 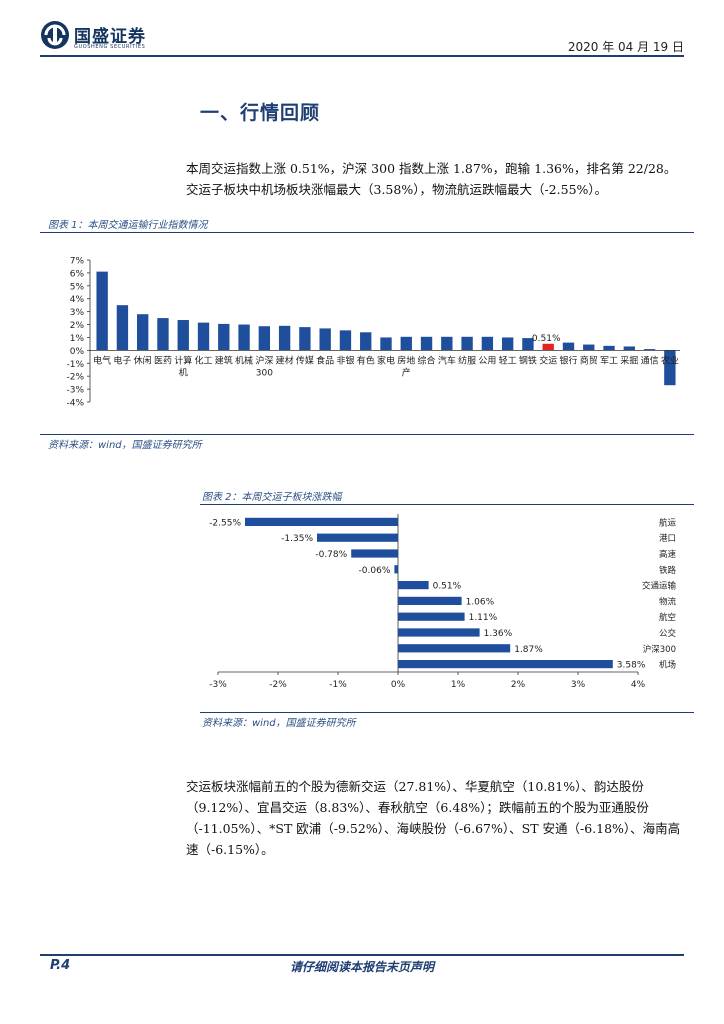 I want to click on report-date: 2020 年 04 月 19 日, so click(x=625, y=47).